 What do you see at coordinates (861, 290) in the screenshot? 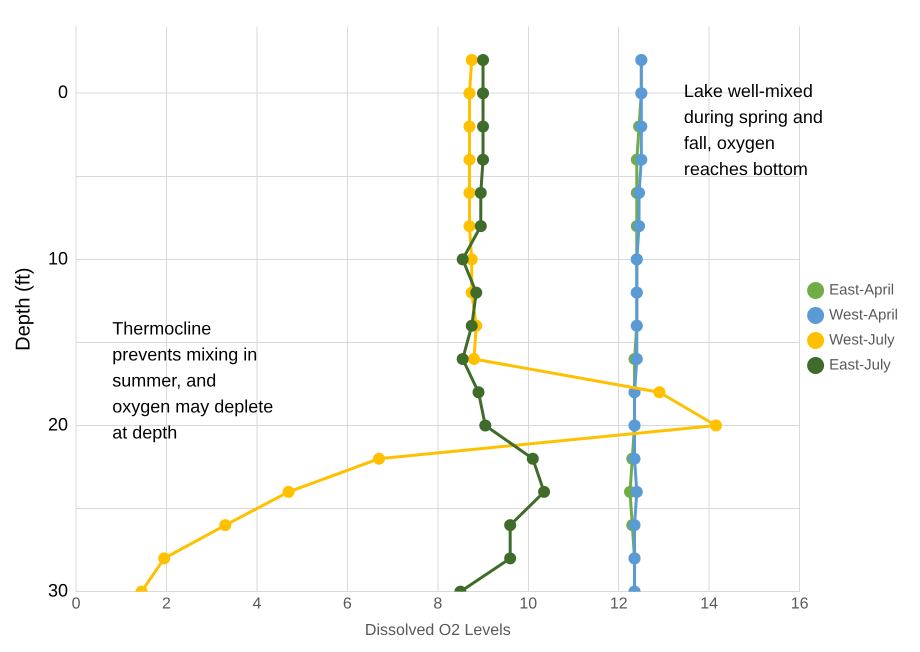
I see `legend-label: East-April` at bounding box center [861, 290].